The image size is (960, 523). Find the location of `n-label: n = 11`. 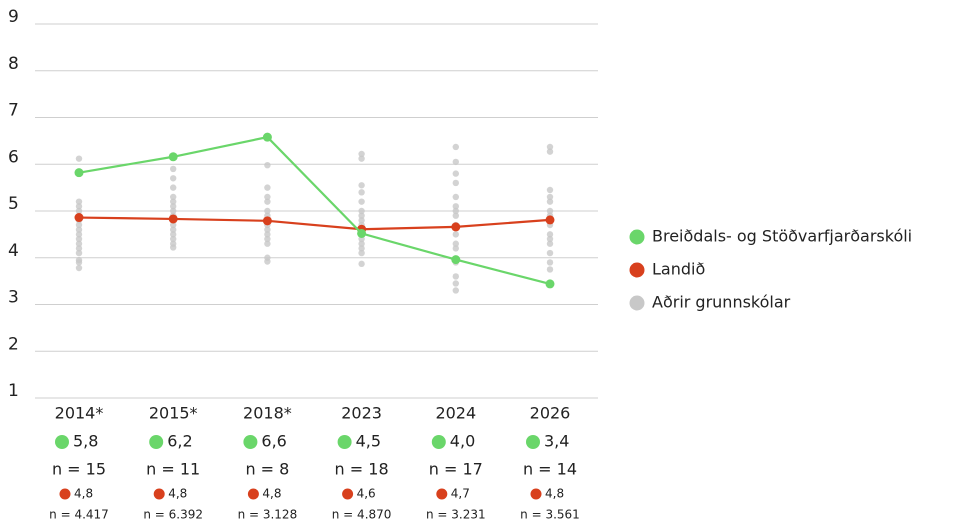

n-label: n = 11 is located at coordinates (173, 469).